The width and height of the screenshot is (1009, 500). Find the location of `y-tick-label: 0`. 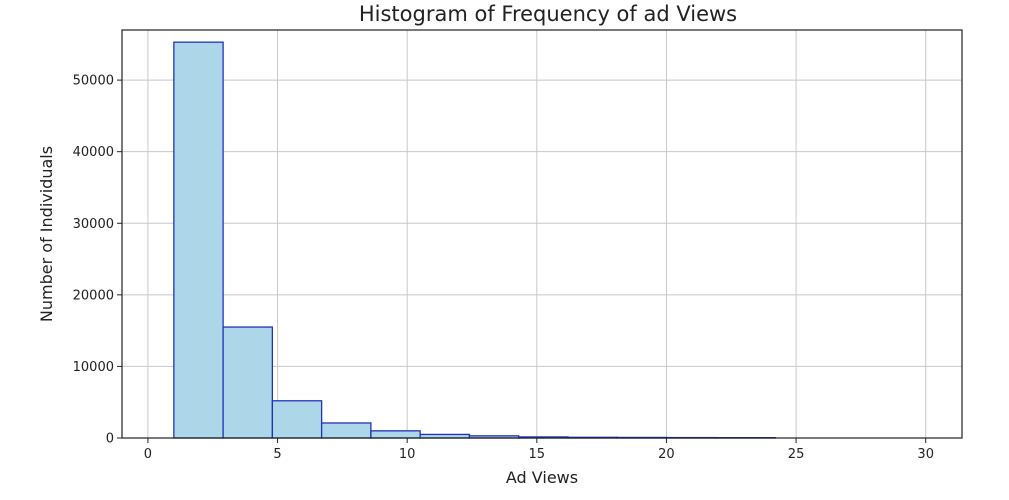

y-tick-label: 0 is located at coordinates (110, 439).